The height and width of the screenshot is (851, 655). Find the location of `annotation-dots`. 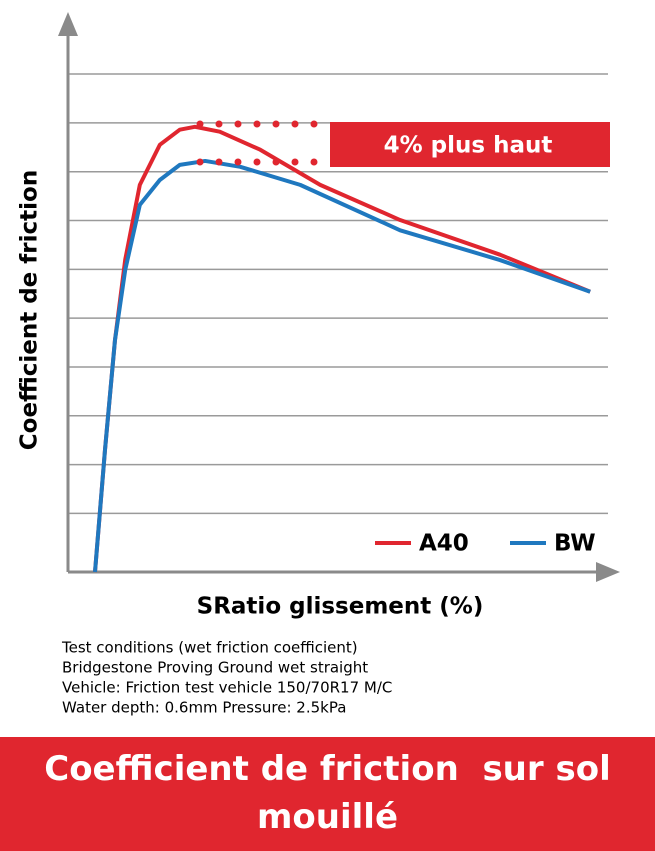

annotation-dots is located at coordinates (262, 143).